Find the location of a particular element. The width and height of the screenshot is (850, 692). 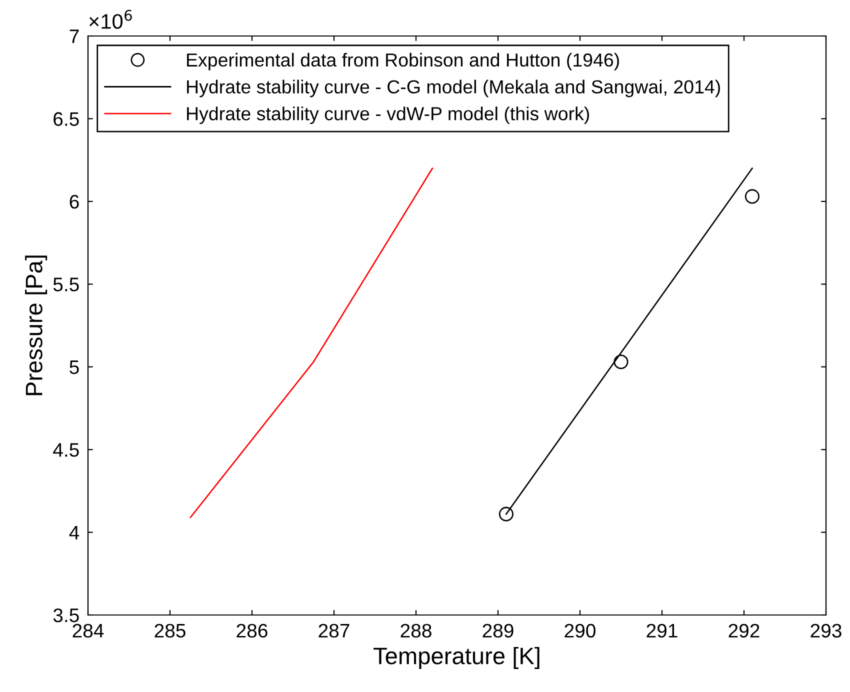

x-tick-label: 285 is located at coordinates (170, 631).